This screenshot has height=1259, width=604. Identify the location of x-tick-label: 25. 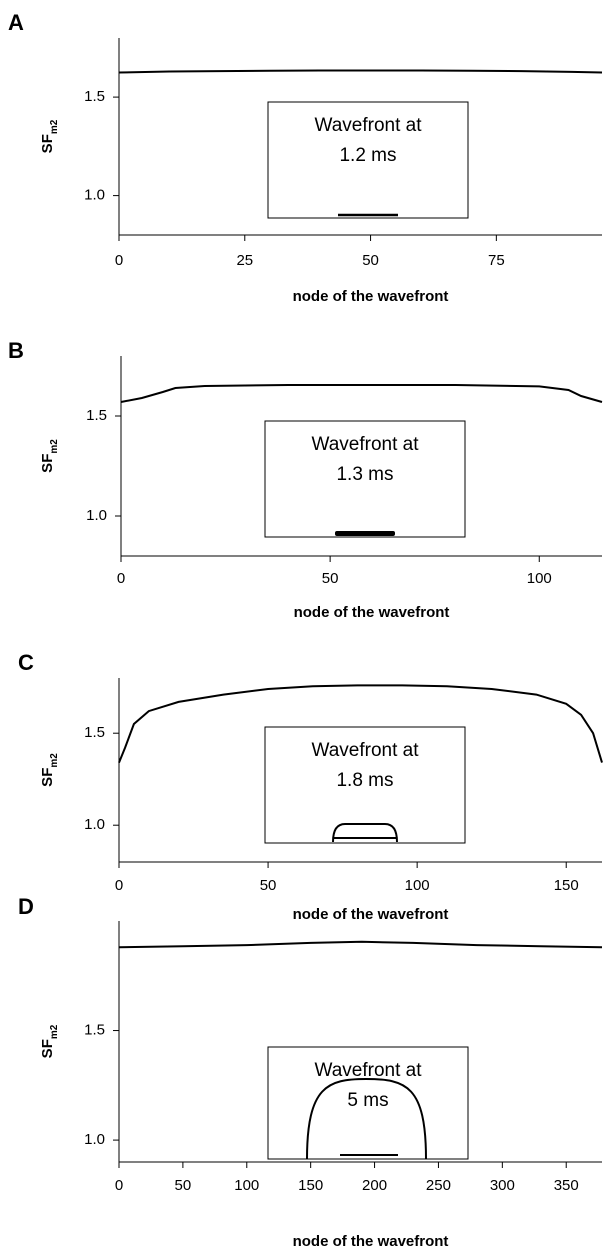
(244, 260).